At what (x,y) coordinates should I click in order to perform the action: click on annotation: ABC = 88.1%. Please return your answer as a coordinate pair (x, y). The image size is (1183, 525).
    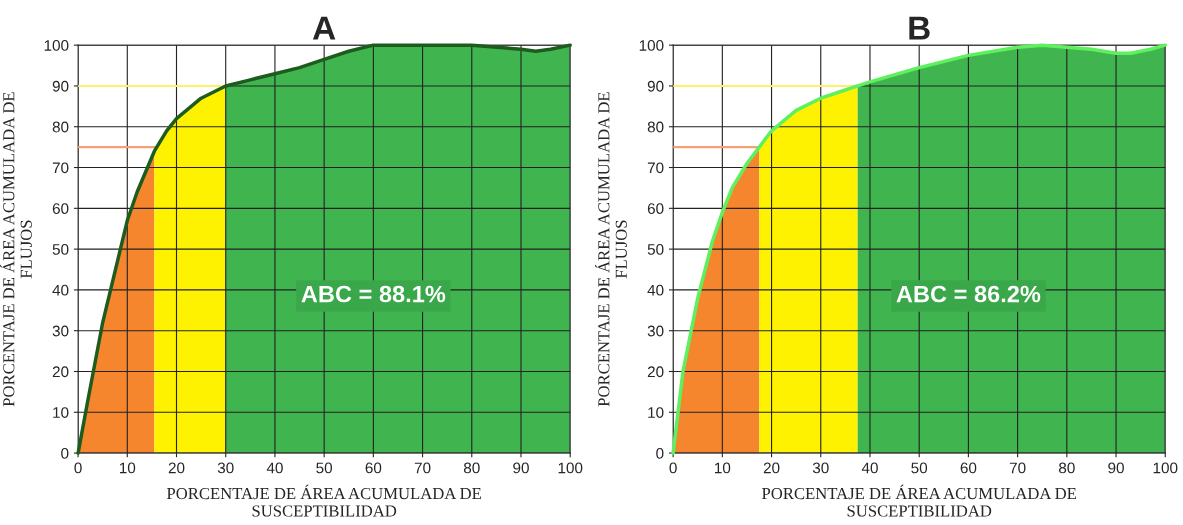
    Looking at the image, I should click on (373, 294).